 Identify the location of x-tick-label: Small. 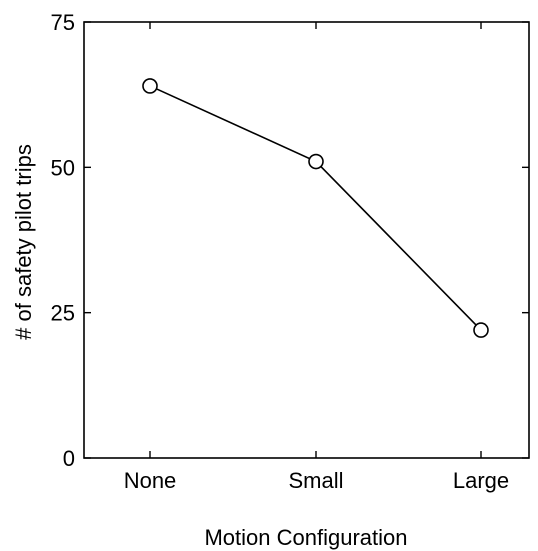
(315, 480).